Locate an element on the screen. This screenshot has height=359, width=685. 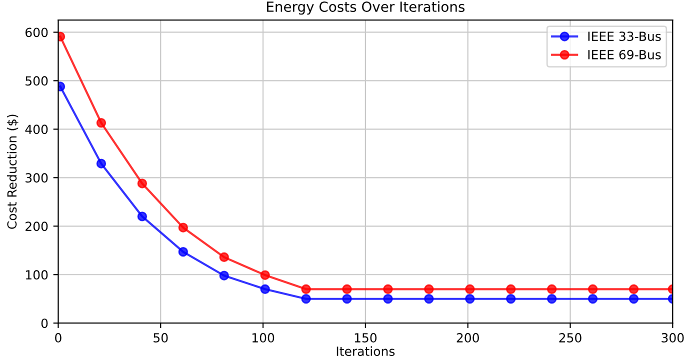
y-tick-label: 200 is located at coordinates (37, 227).